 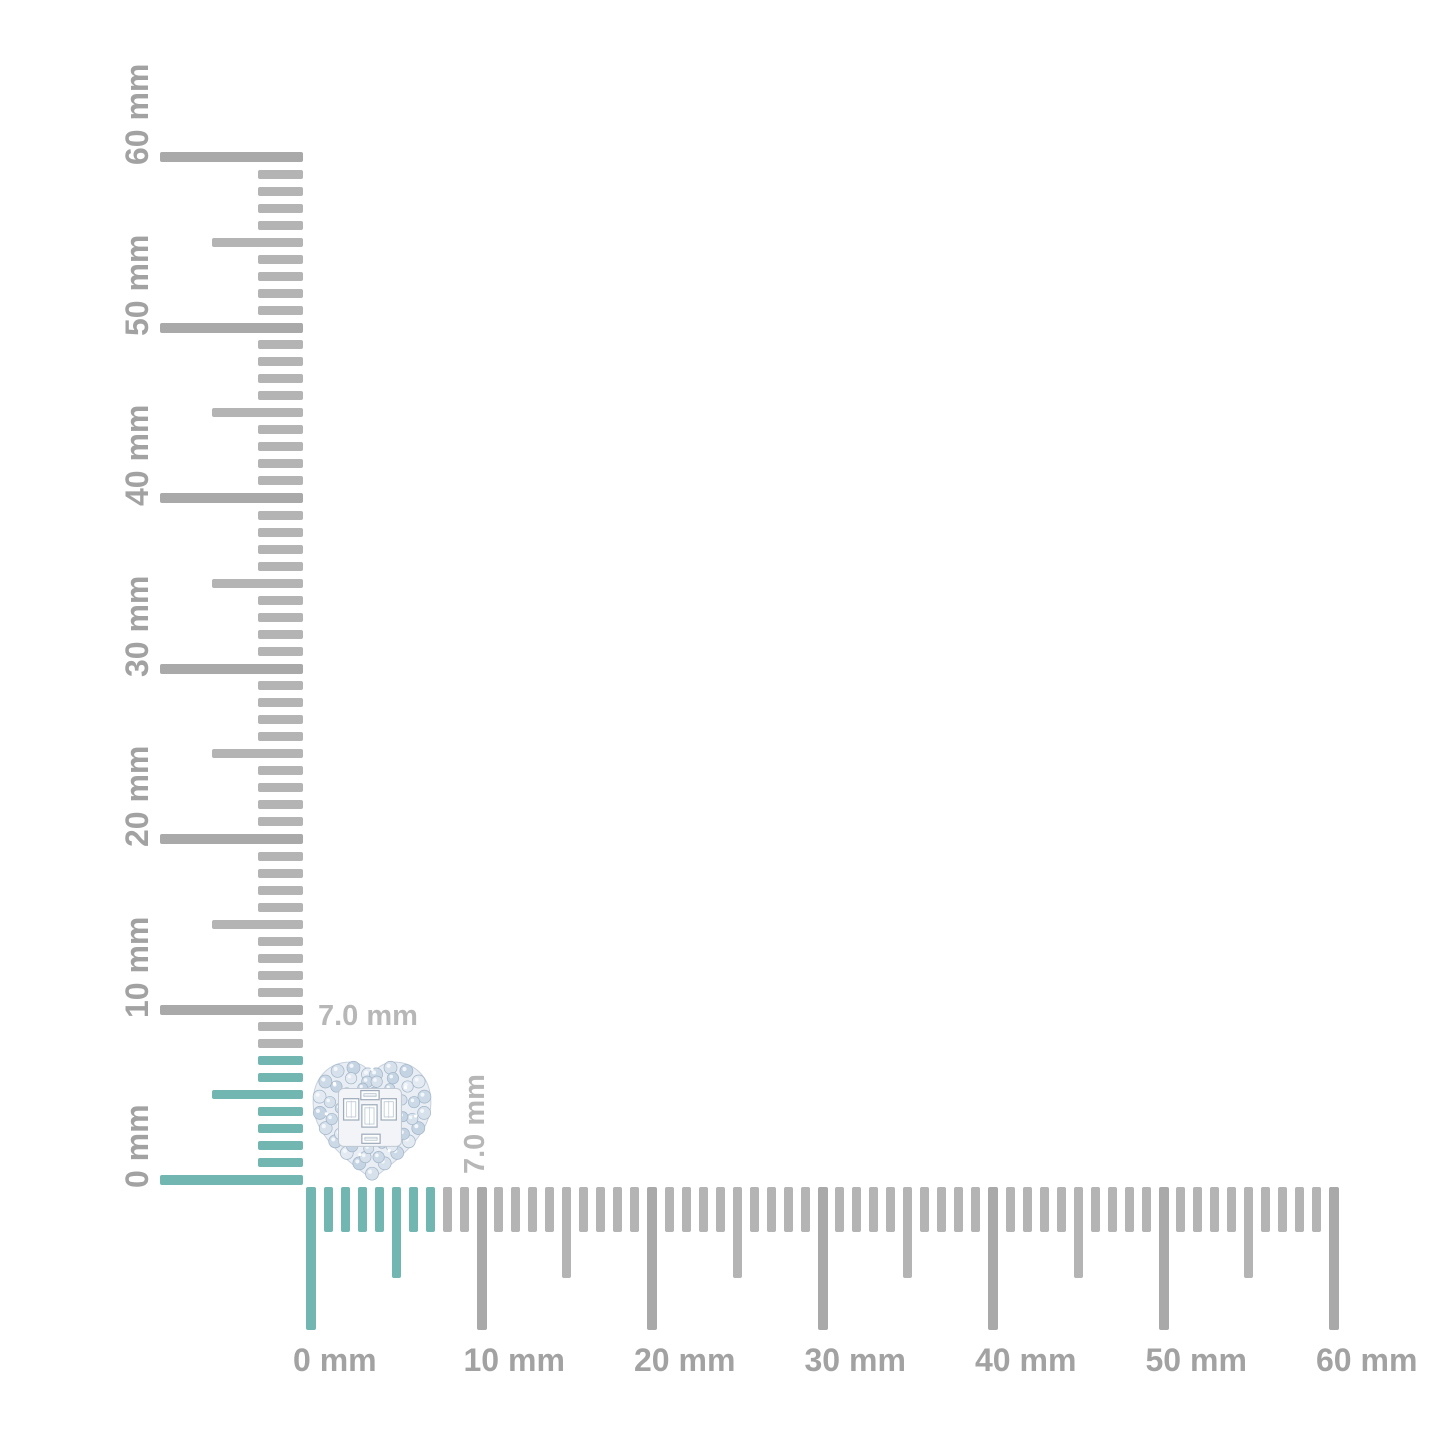 I want to click on vertical-ruler-label: 50 mm, so click(x=137, y=285).